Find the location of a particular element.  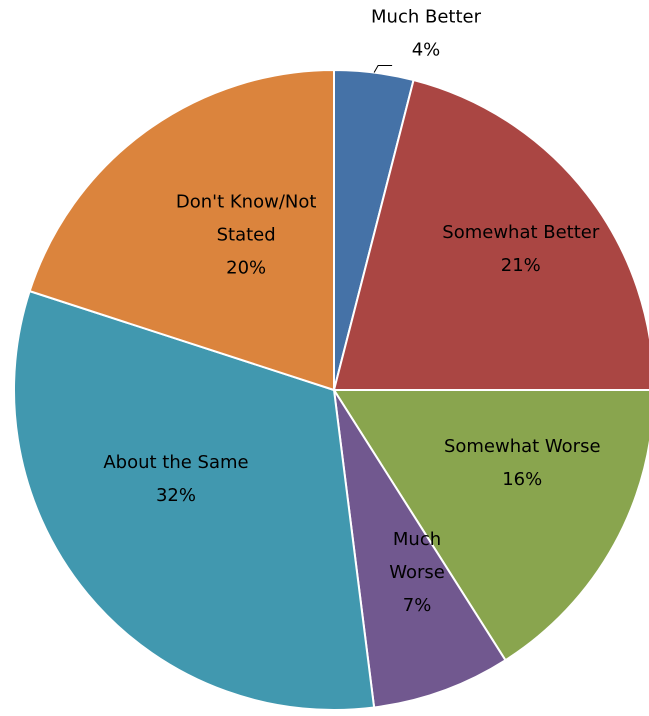

pie-value-label: 21% is located at coordinates (521, 265).